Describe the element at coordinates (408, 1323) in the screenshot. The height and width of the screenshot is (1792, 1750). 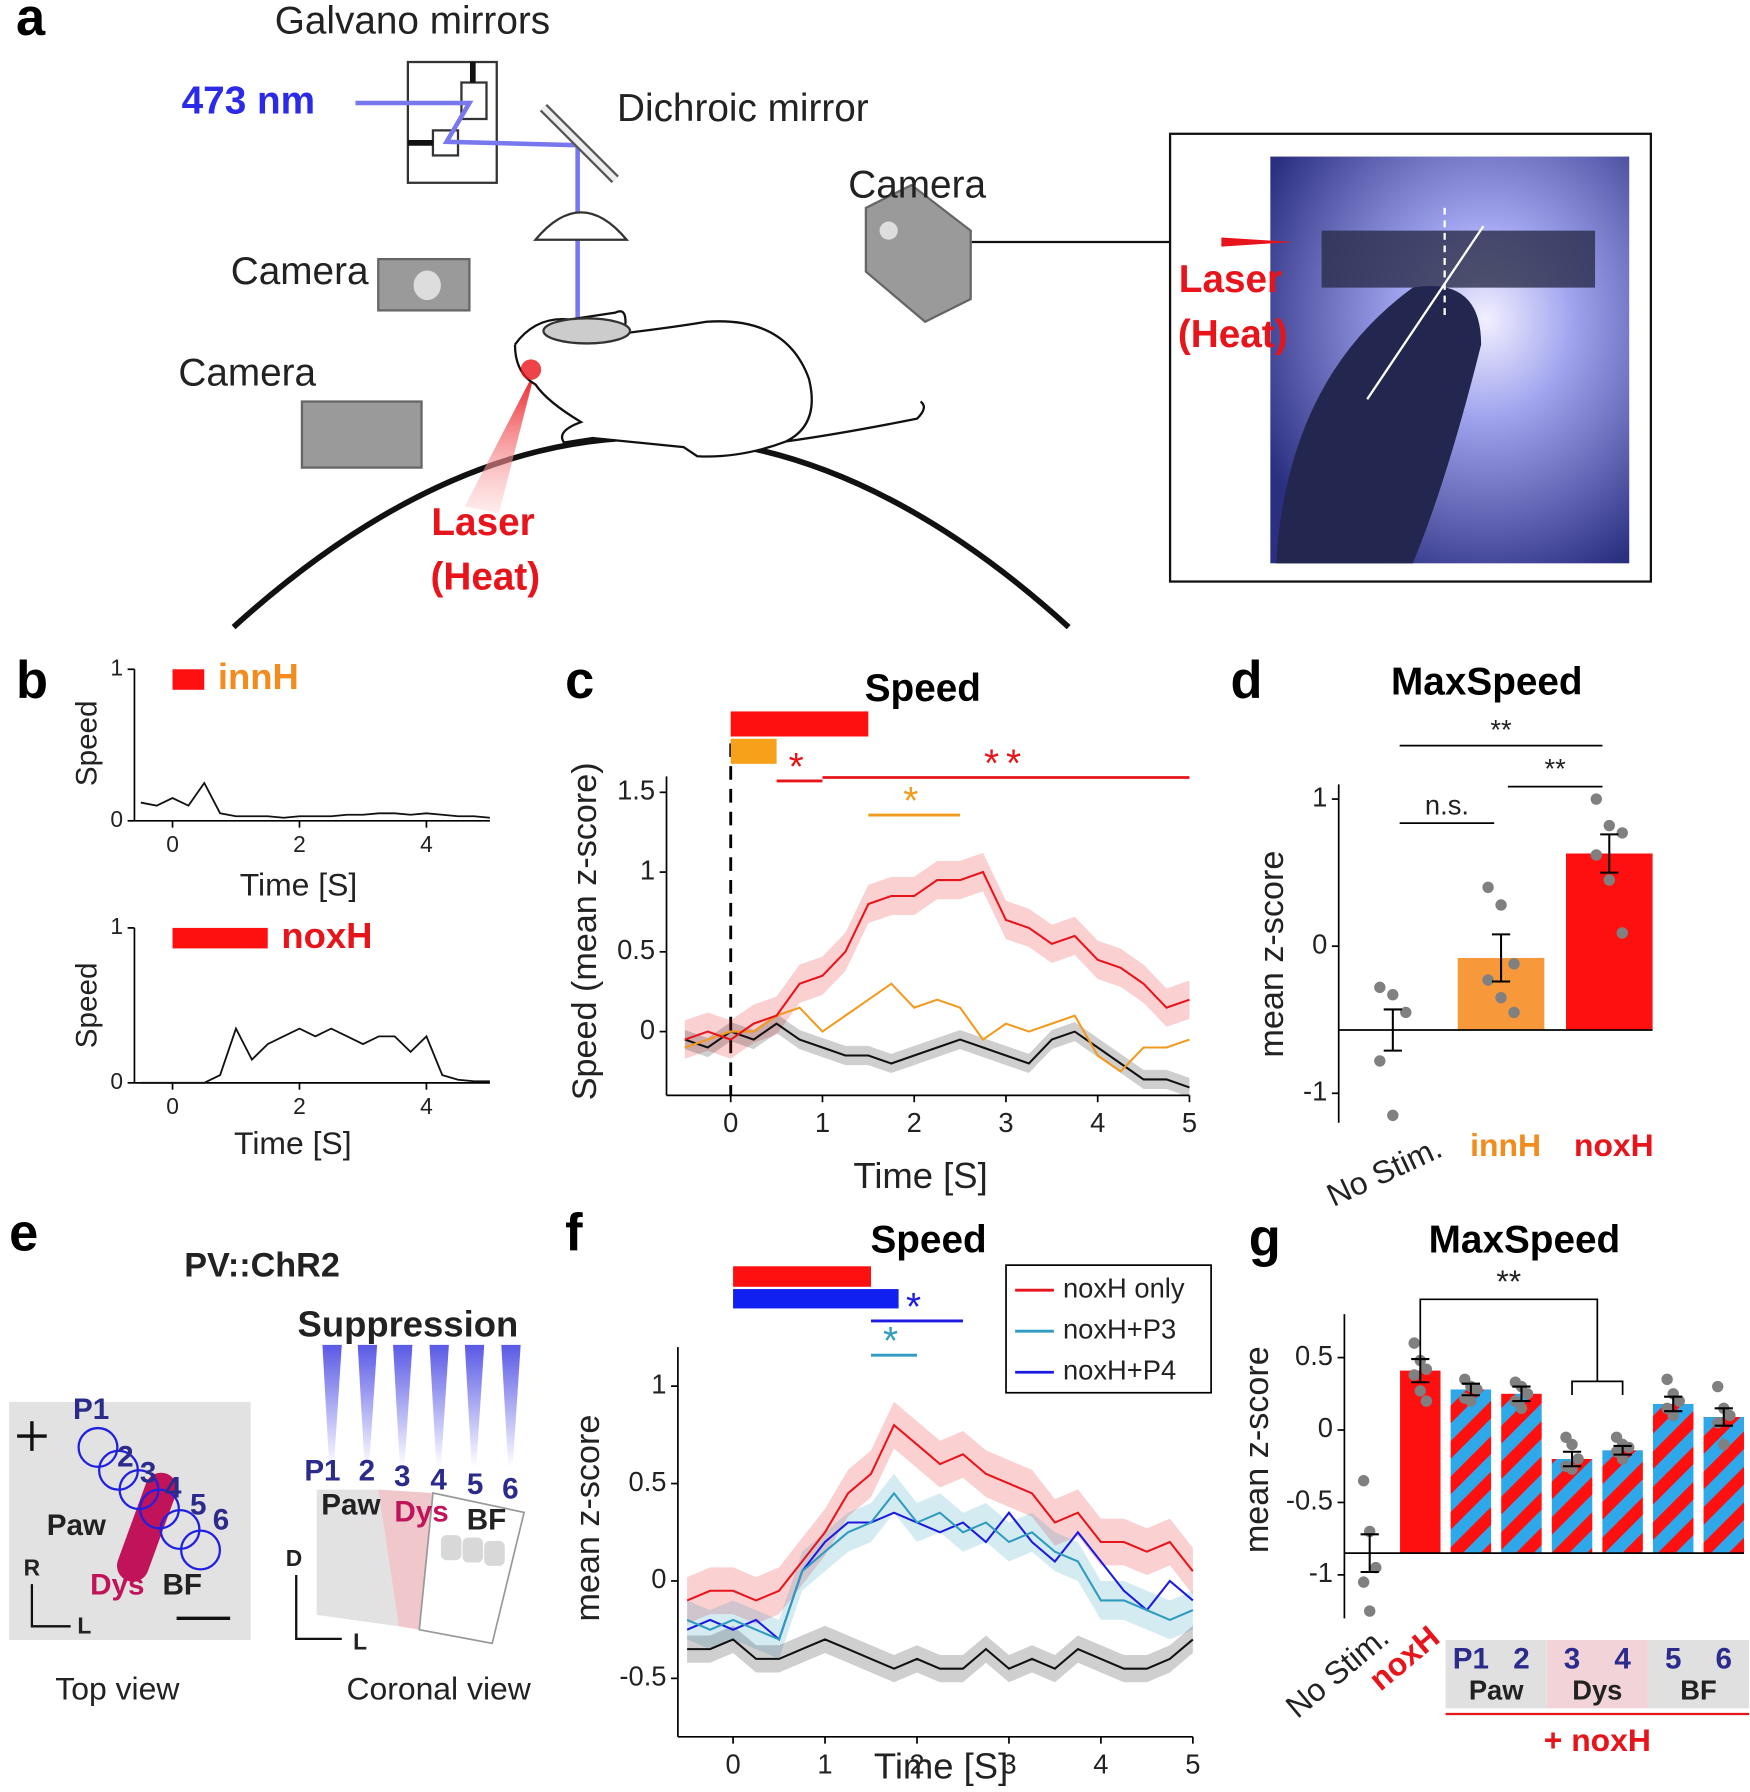
I see `label: Suppression` at that location.